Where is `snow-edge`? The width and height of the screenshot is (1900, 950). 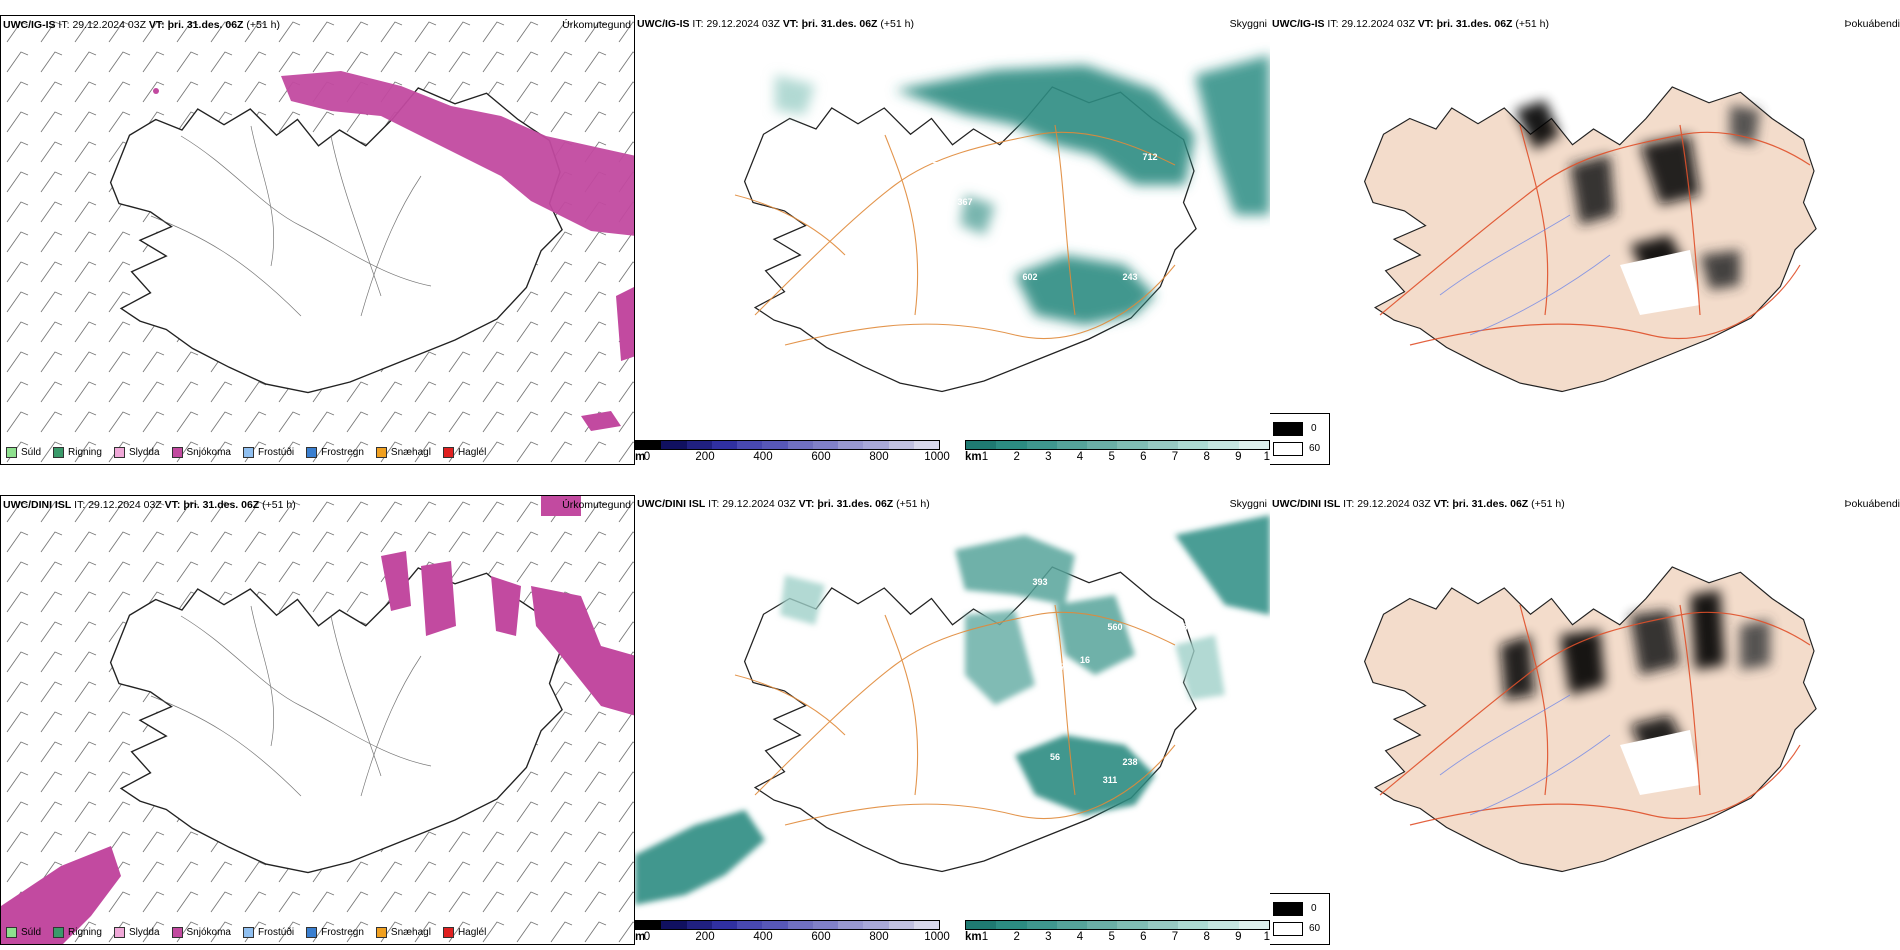
snow-edge is located at coordinates (607, 359).